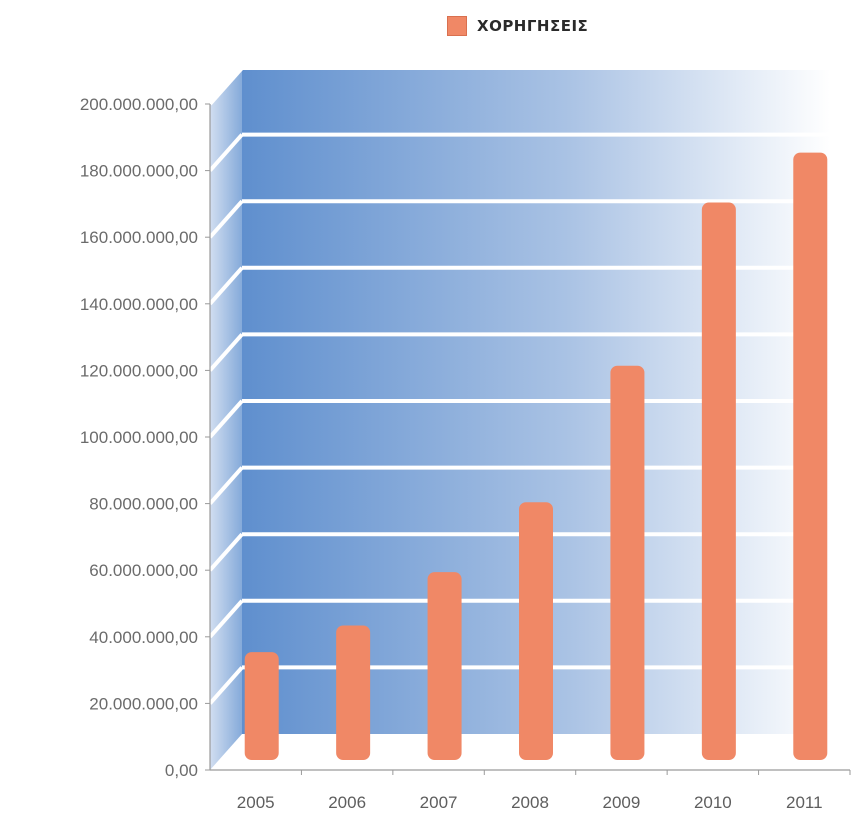 The width and height of the screenshot is (866, 833). I want to click on bar-2005, so click(261, 706).